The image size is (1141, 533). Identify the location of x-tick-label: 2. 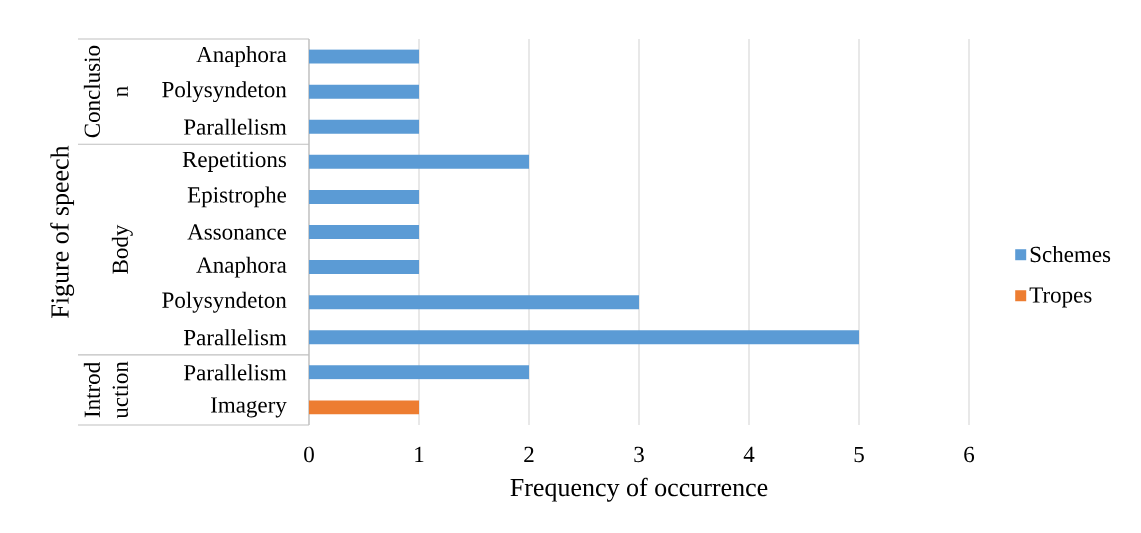
(529, 454).